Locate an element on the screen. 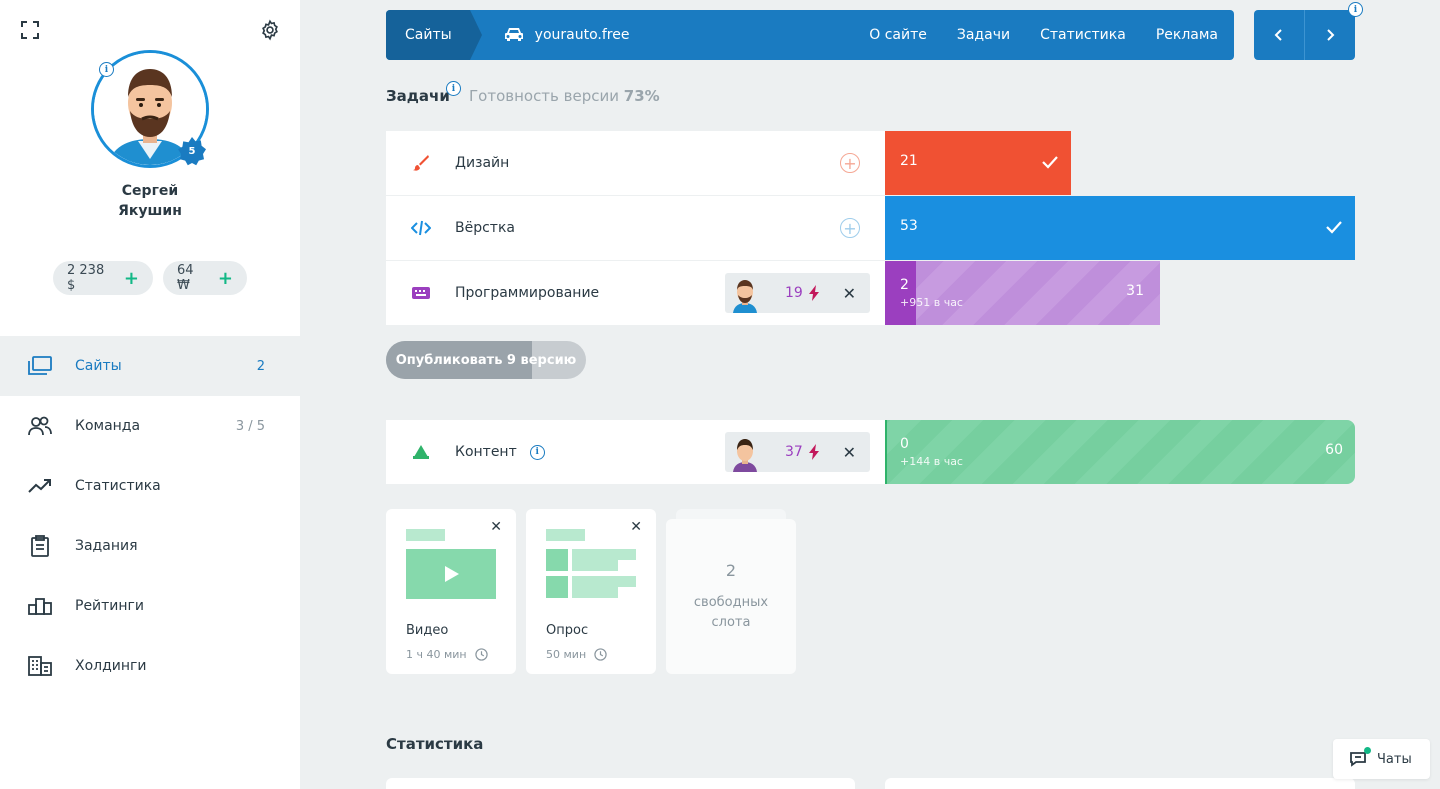  publish-version-button: Опубликовать 9 версию is located at coordinates (486, 360).